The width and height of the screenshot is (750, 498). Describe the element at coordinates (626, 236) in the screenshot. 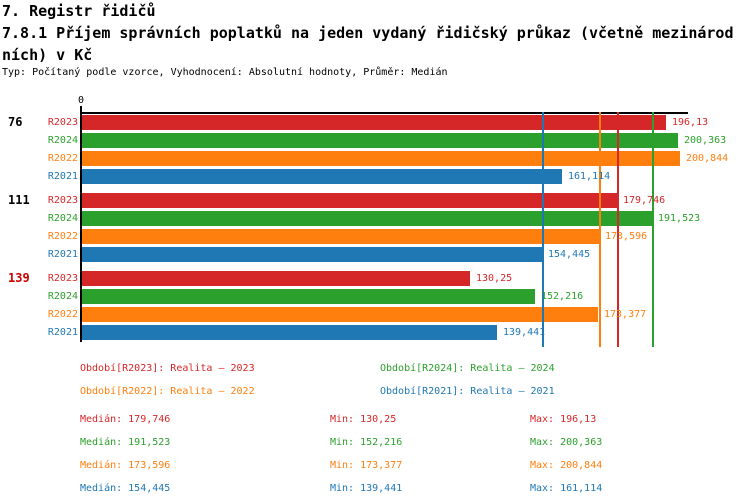

I see `bar-value-label: 173,596` at that location.